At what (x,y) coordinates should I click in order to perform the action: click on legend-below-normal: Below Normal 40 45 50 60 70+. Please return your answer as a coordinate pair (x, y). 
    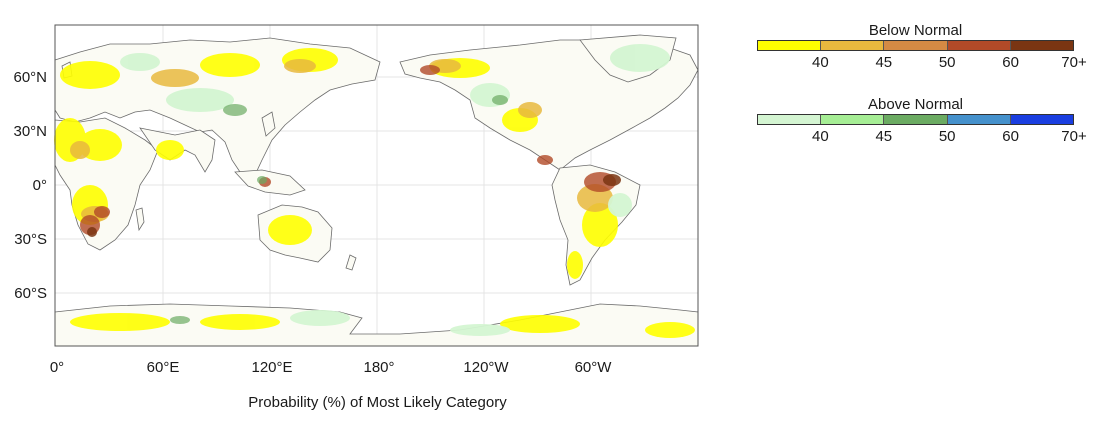
    Looking at the image, I should click on (922, 46).